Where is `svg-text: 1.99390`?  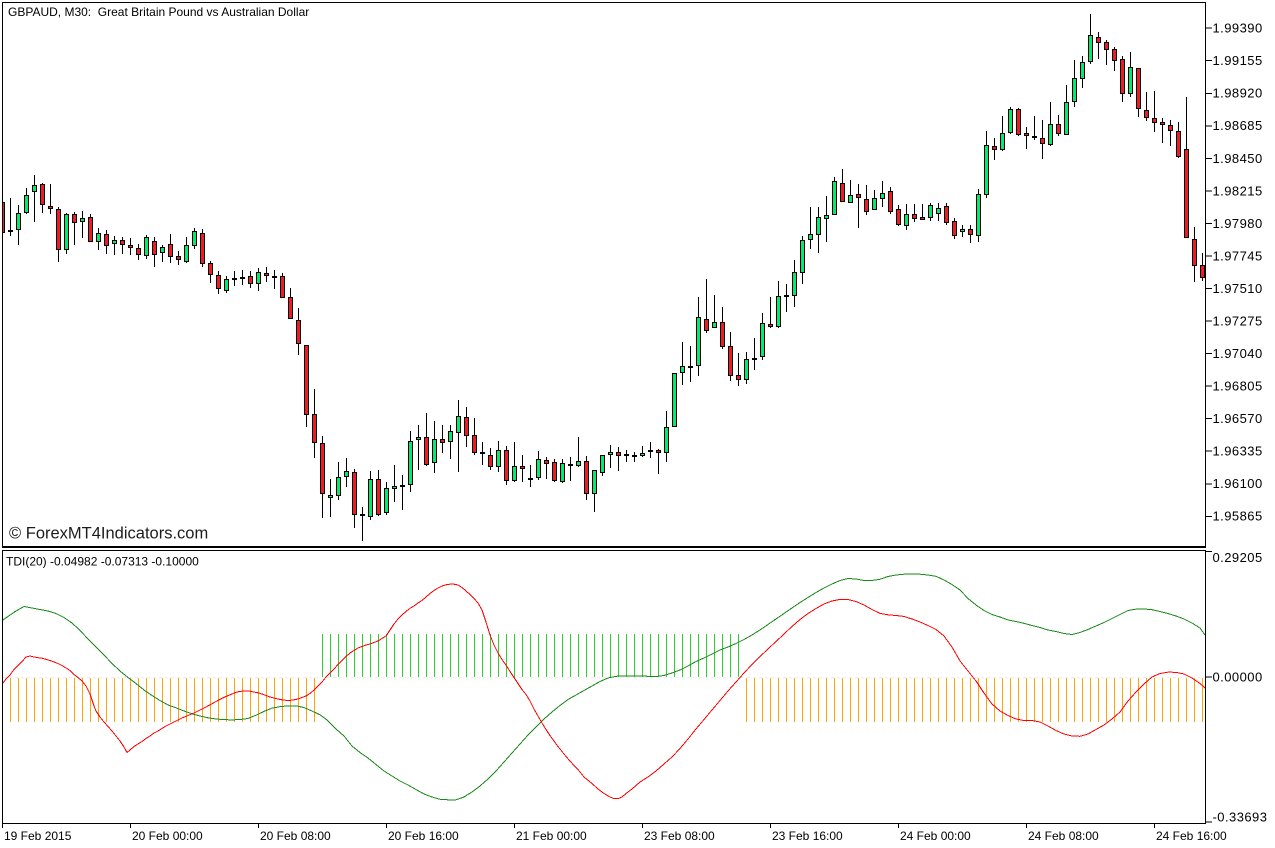 svg-text: 1.99390 is located at coordinates (1238, 28).